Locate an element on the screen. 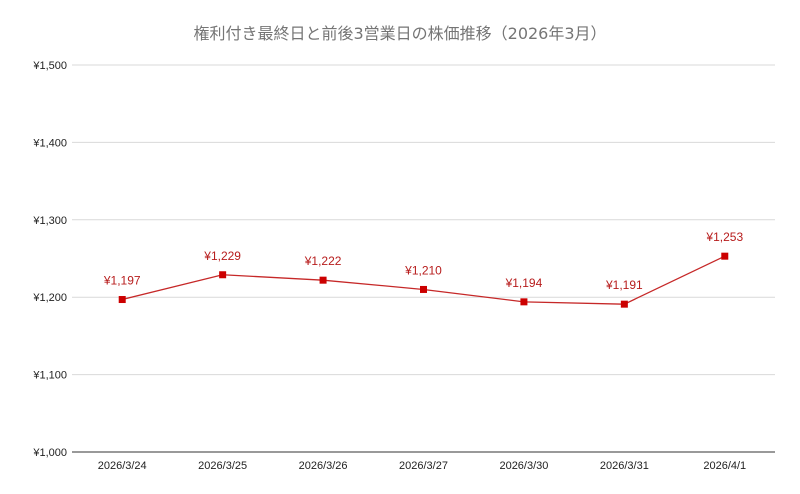 Image resolution: width=800 pixels, height=494 pixels. data-label: ¥1,194 is located at coordinates (524, 283).